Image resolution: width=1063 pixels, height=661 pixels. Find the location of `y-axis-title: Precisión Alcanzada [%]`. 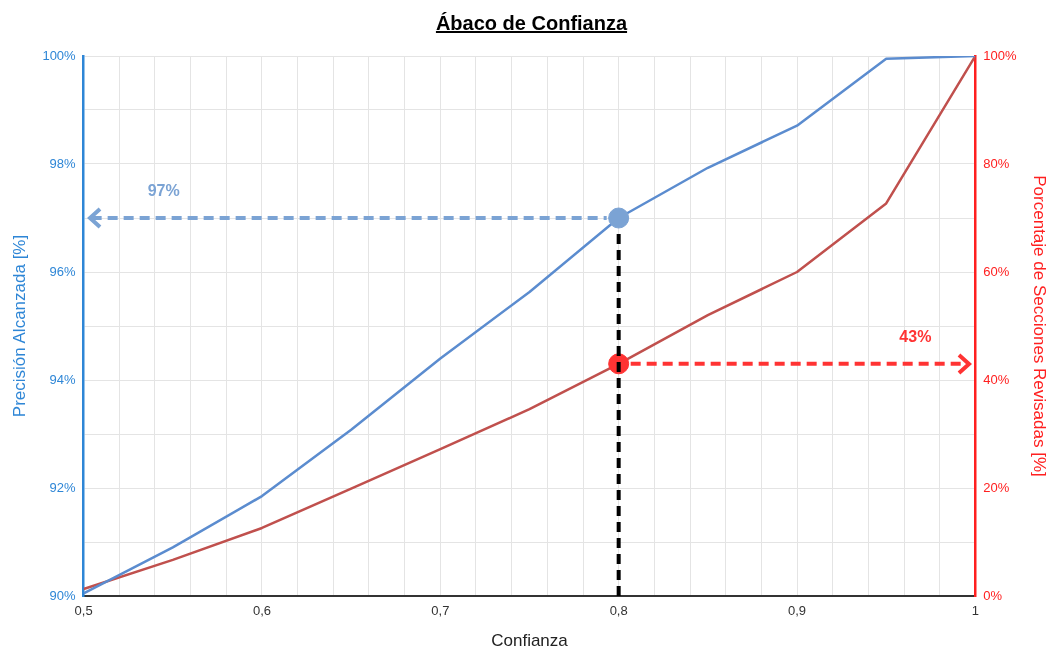

y-axis-title: Precisión Alcanzada [%] is located at coordinates (19, 326).